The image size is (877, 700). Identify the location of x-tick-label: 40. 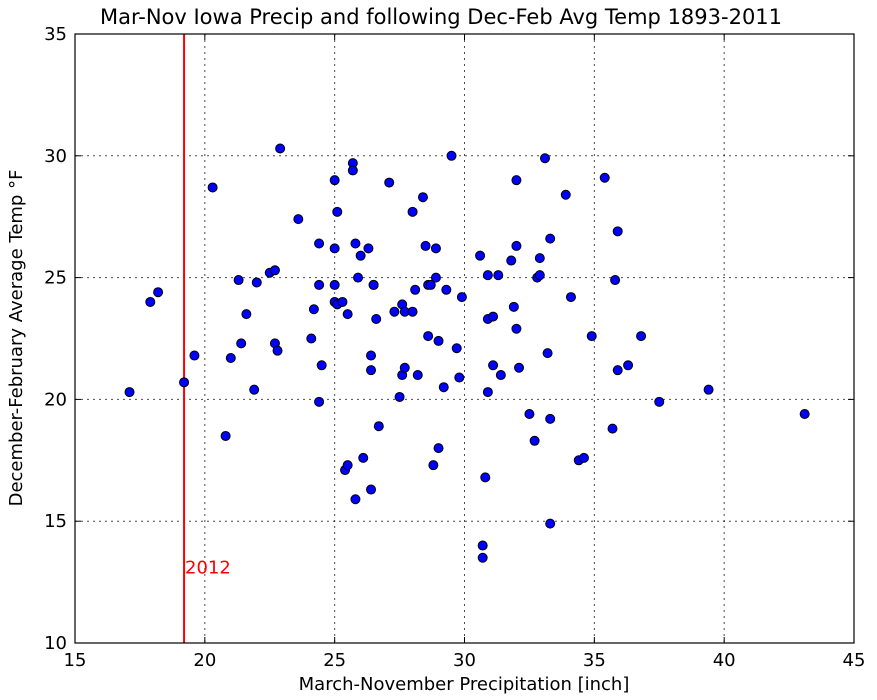
(724, 660).